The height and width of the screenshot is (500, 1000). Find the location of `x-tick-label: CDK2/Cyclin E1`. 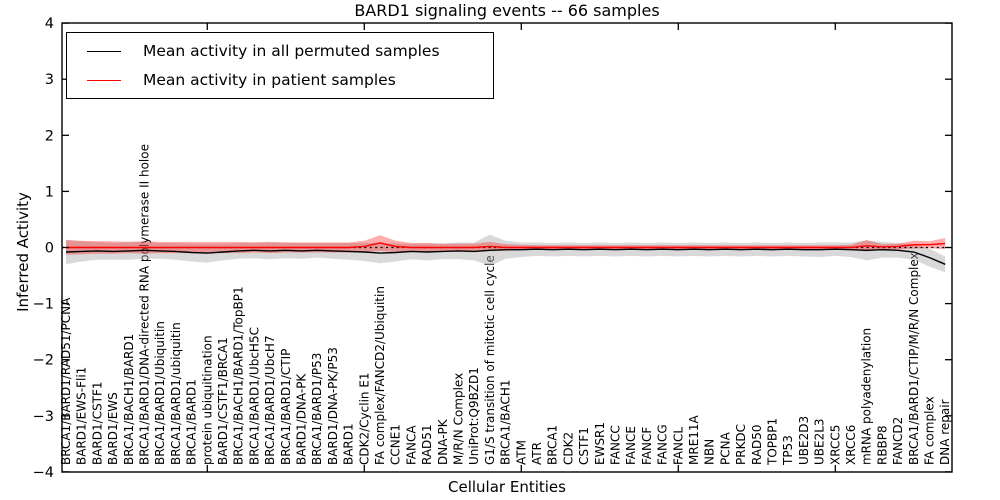

x-tick-label: CDK2/Cyclin E1 is located at coordinates (364, 418).